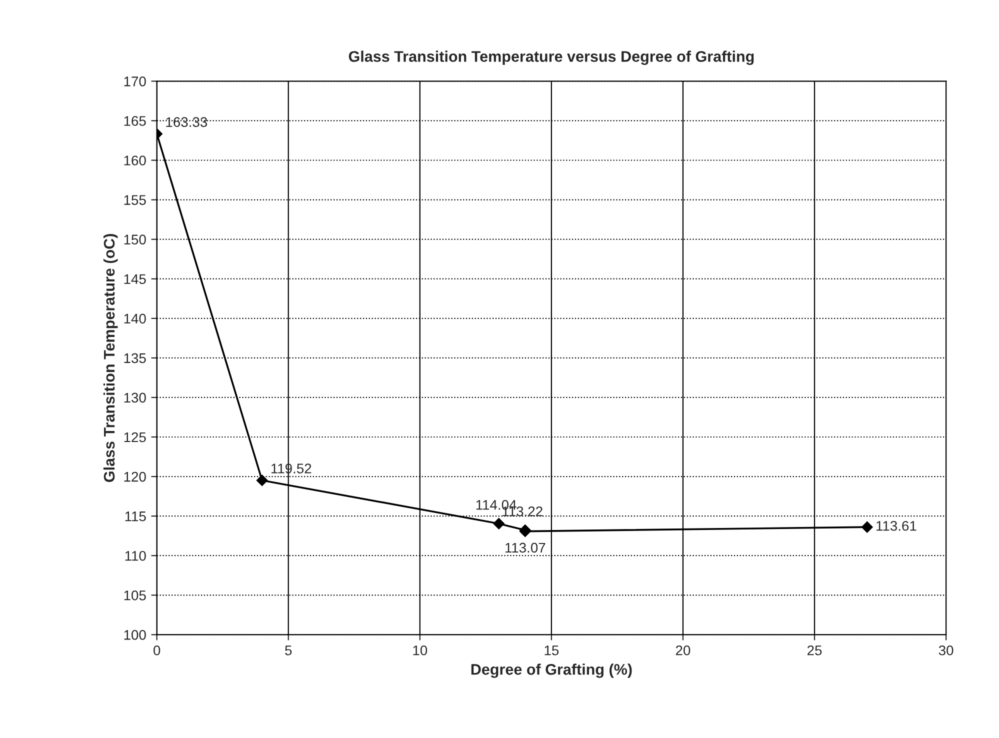 The width and height of the screenshot is (999, 738). What do you see at coordinates (157, 650) in the screenshot?
I see `x-tick-label: 0` at bounding box center [157, 650].